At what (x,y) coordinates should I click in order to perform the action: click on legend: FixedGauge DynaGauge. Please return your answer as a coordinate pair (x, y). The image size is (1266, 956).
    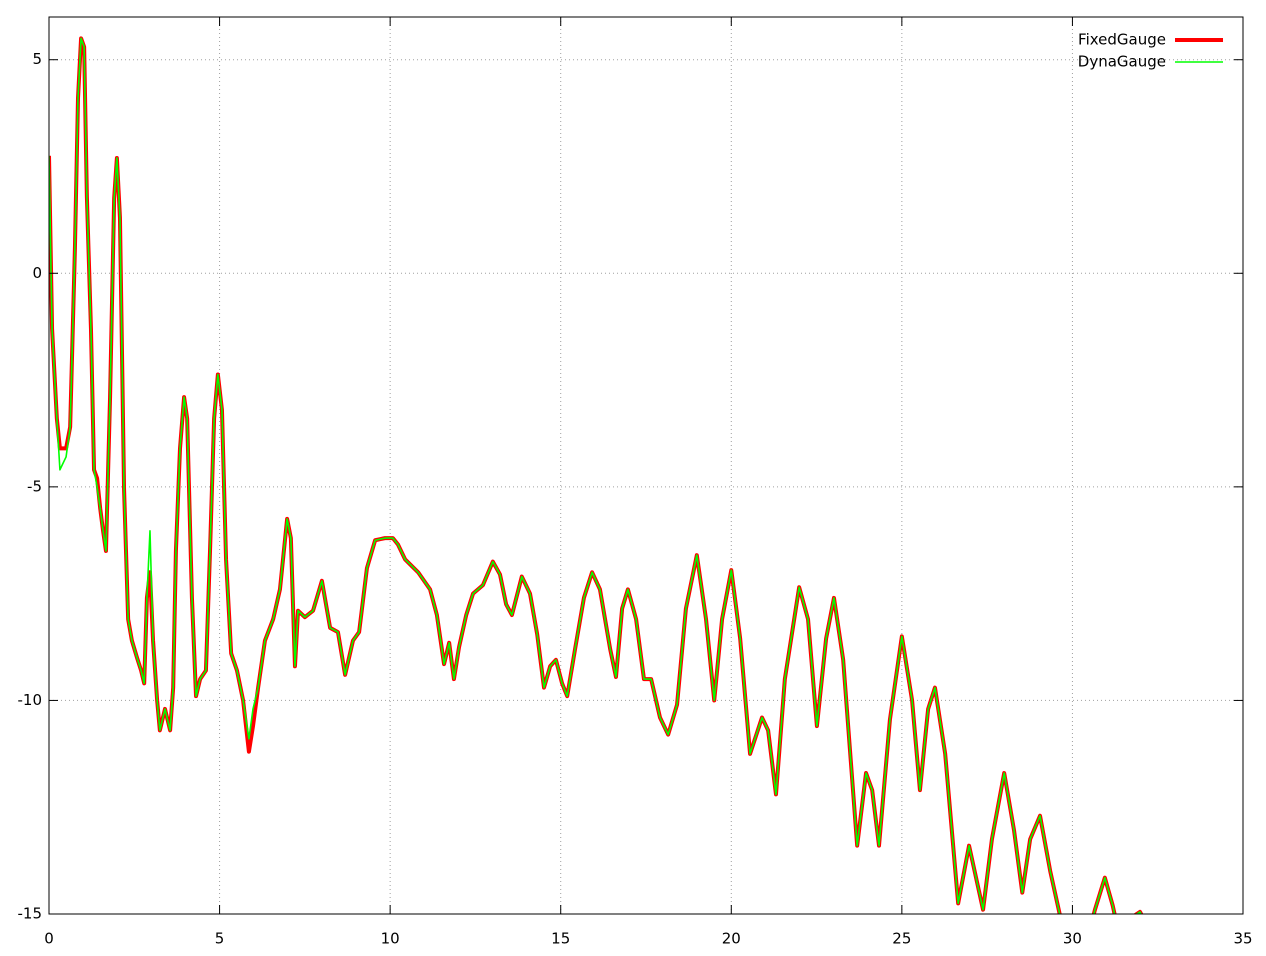
    Looking at the image, I should click on (1150, 51).